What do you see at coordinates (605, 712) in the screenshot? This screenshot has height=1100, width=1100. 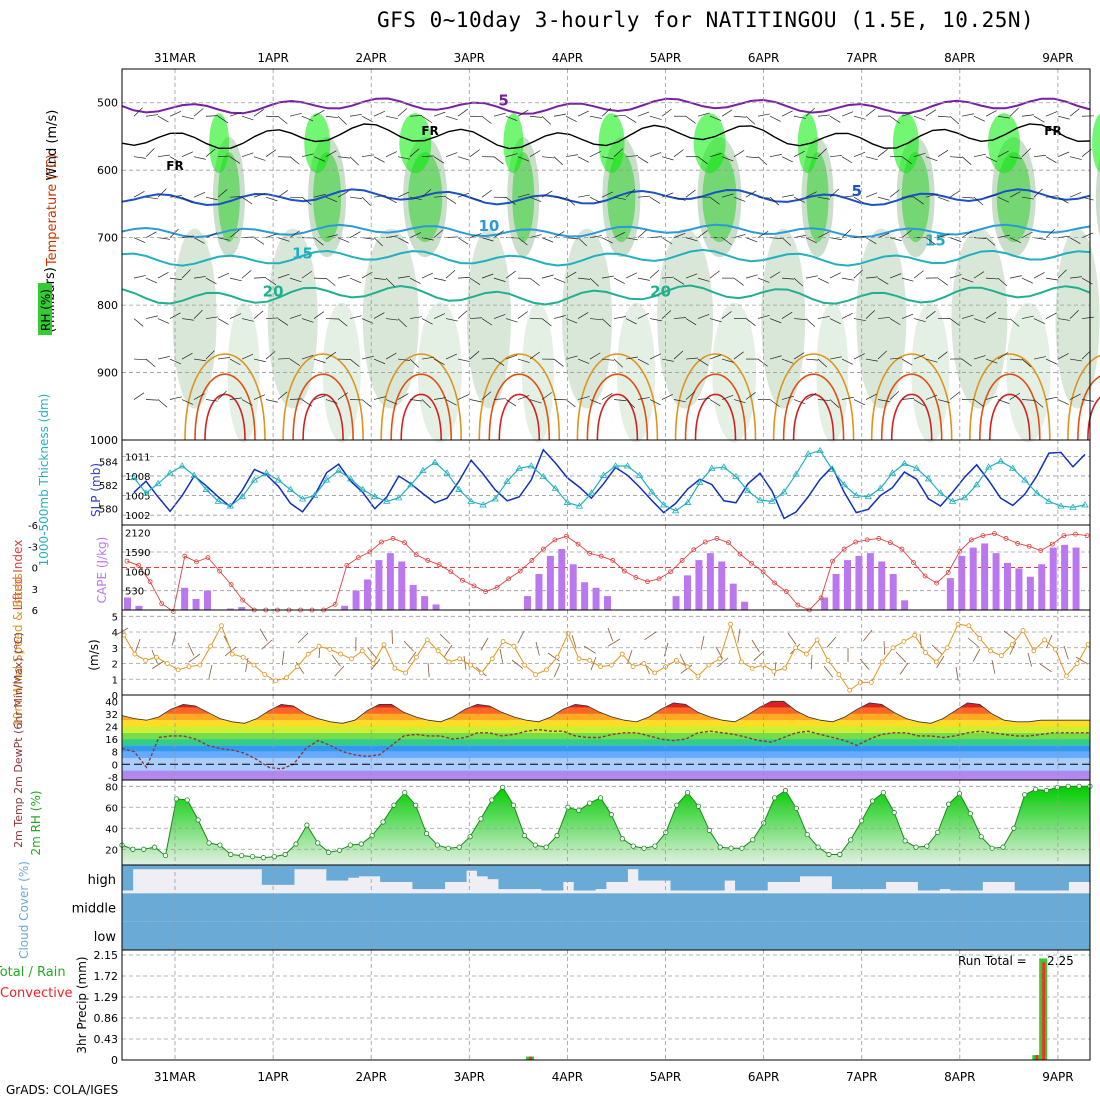 I see `temperature-line` at bounding box center [605, 712].